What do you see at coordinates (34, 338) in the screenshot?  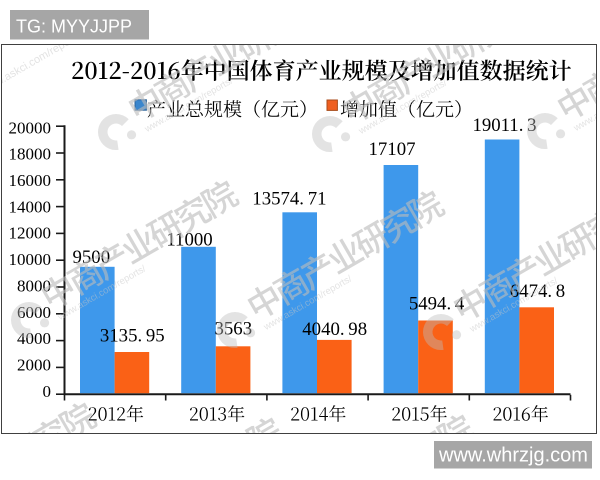 I see `svg-text: 4000` at bounding box center [34, 338].